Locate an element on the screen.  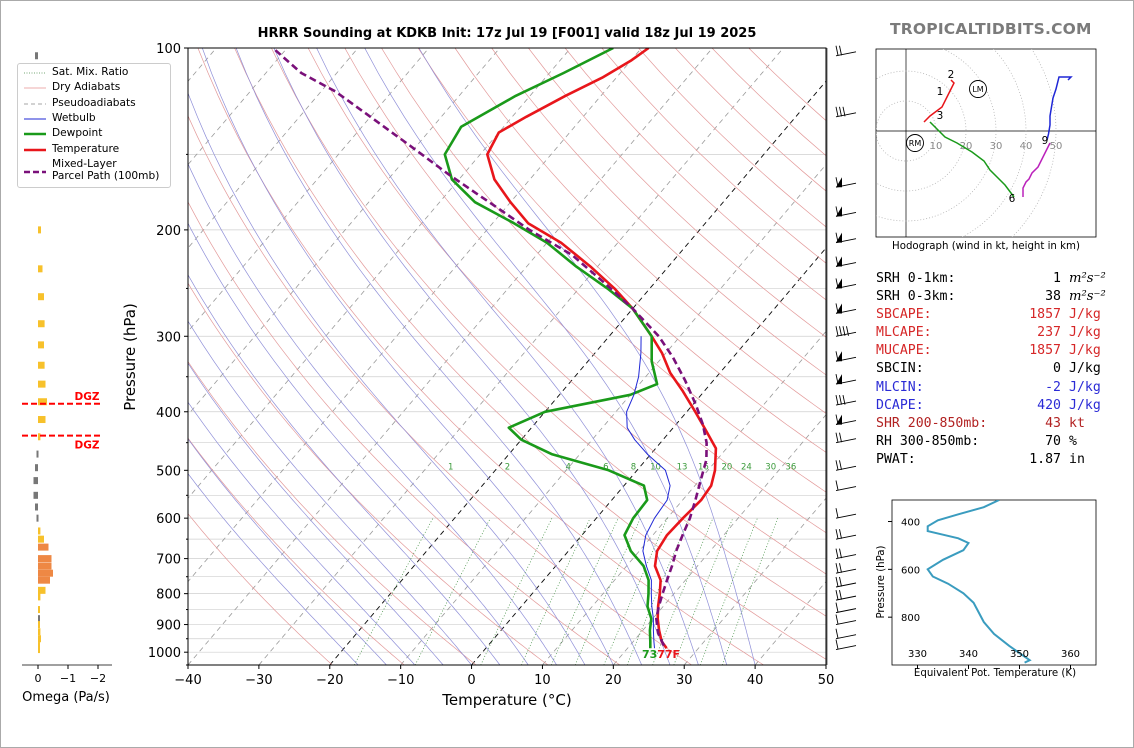
mixing-ratio-label: 24 is located at coordinates (746, 467).